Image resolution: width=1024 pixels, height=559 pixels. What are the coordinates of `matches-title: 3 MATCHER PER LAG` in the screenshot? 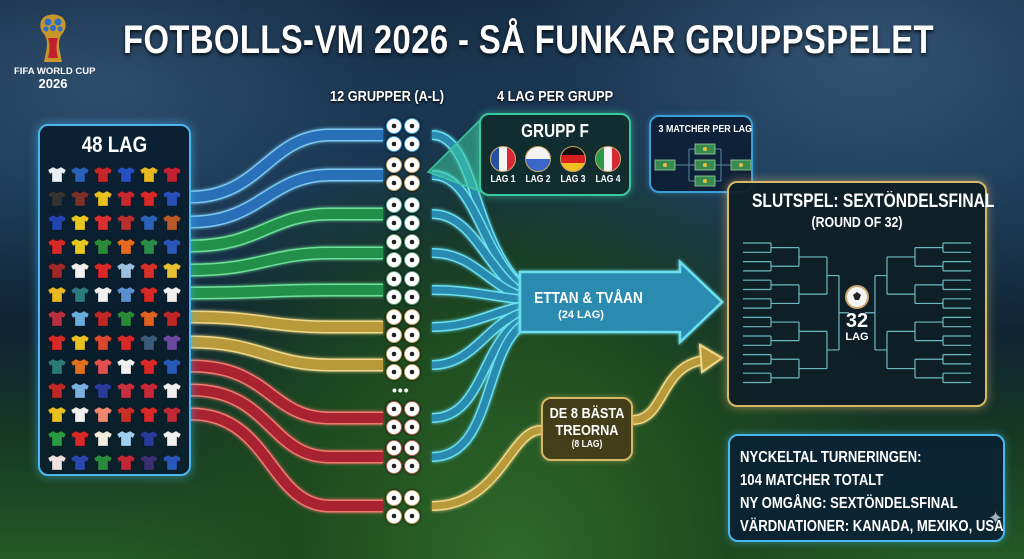 It's located at (705, 129).